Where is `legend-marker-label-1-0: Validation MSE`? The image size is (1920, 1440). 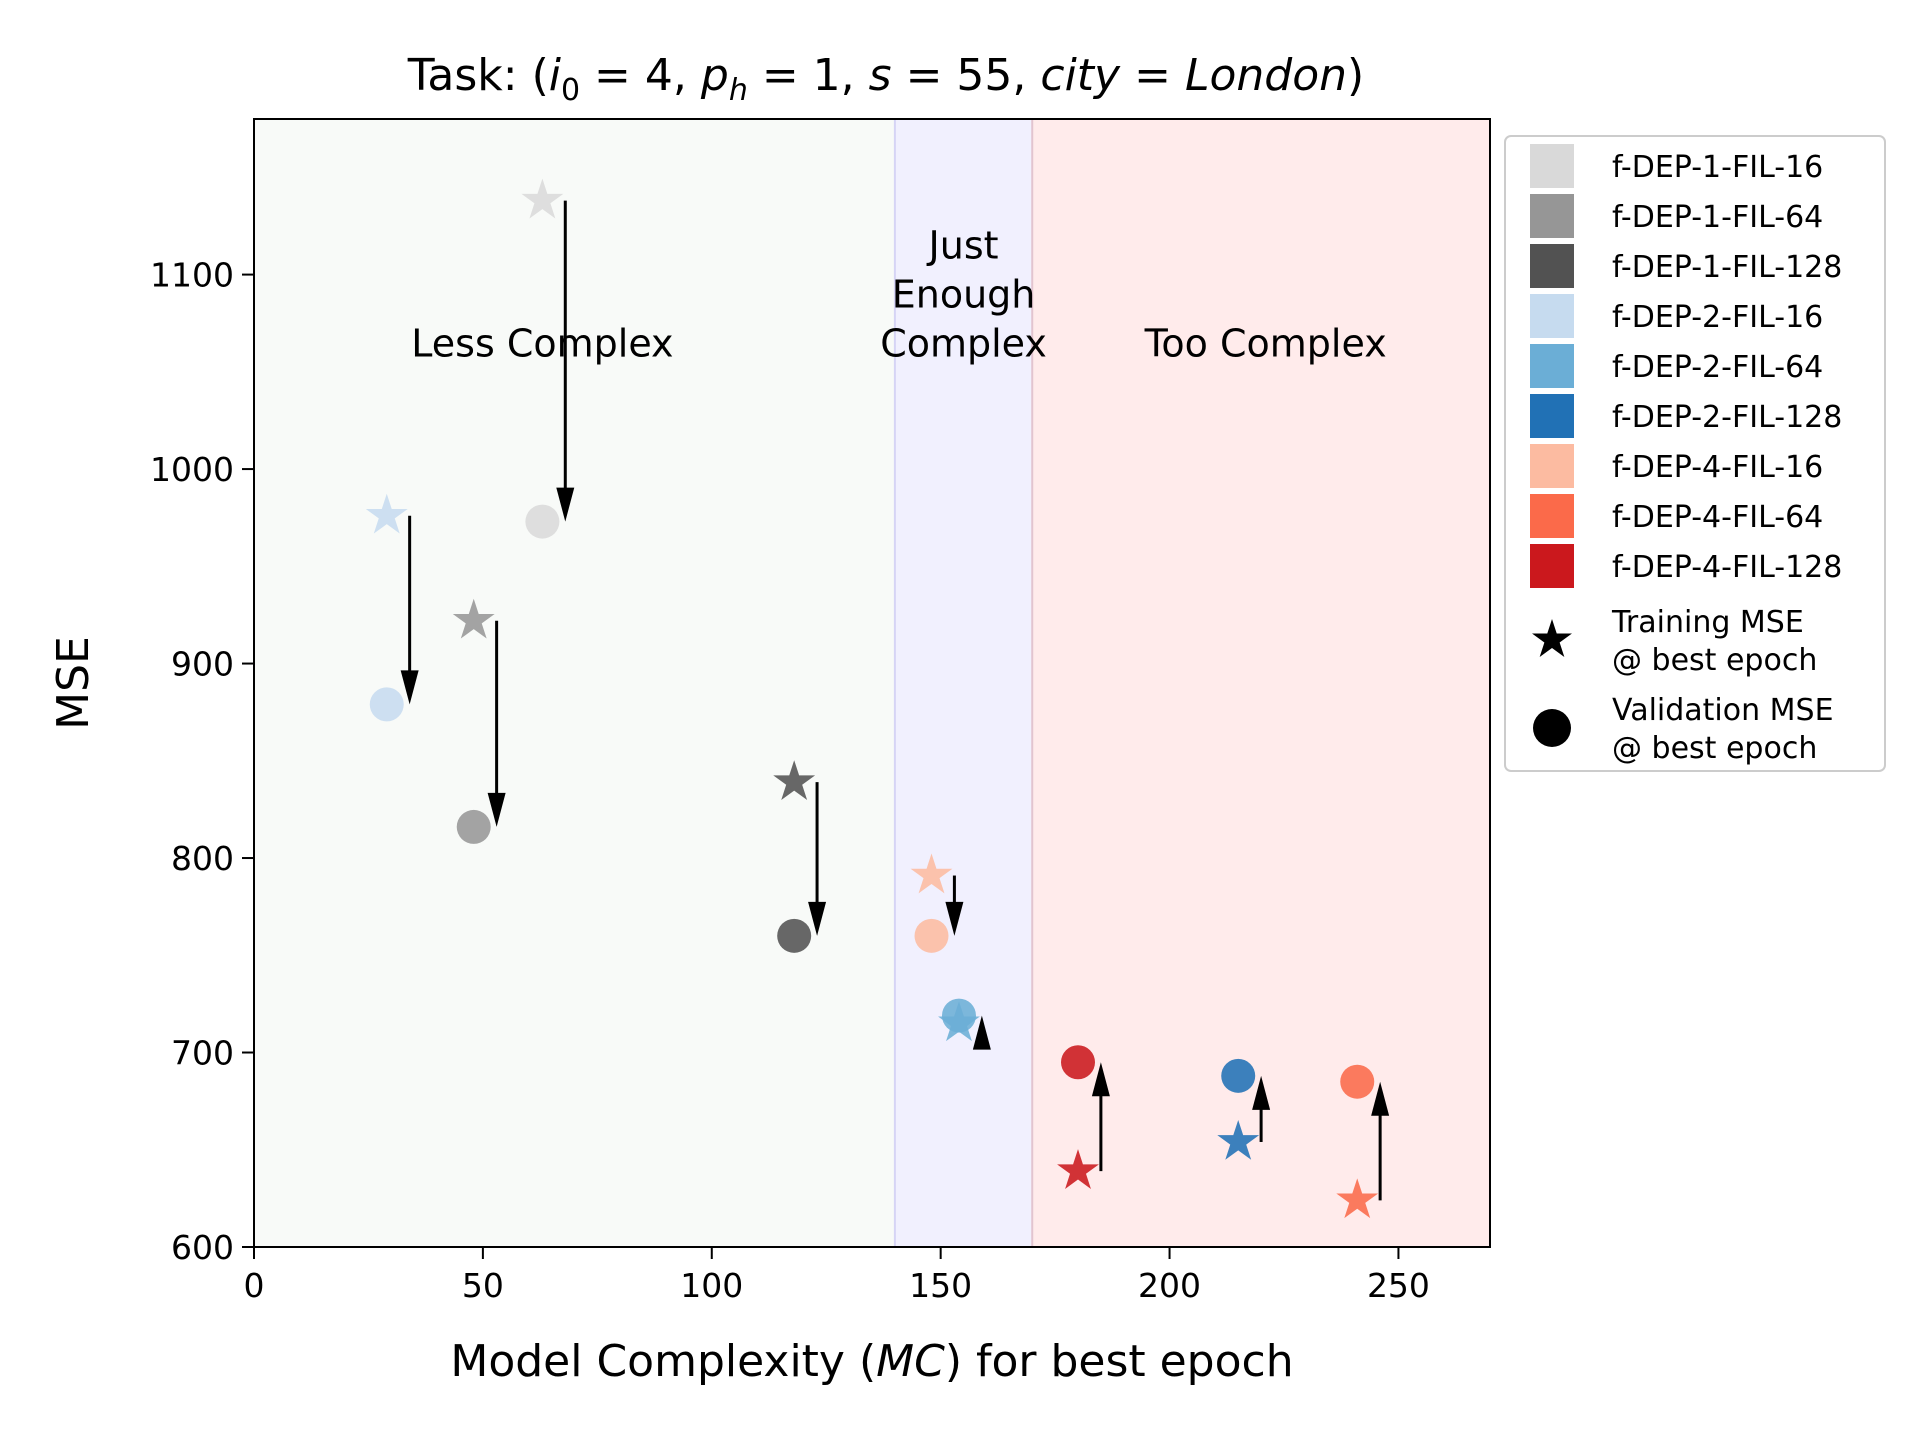
legend-marker-label-1-0: Validation MSE is located at coordinates (1723, 710).